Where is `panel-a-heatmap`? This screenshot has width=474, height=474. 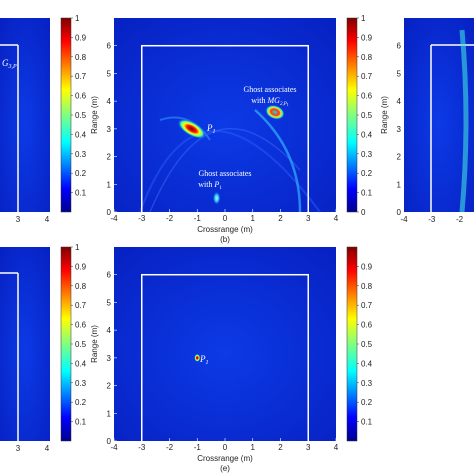
panel-a-heatmap is located at coordinates (25, 115).